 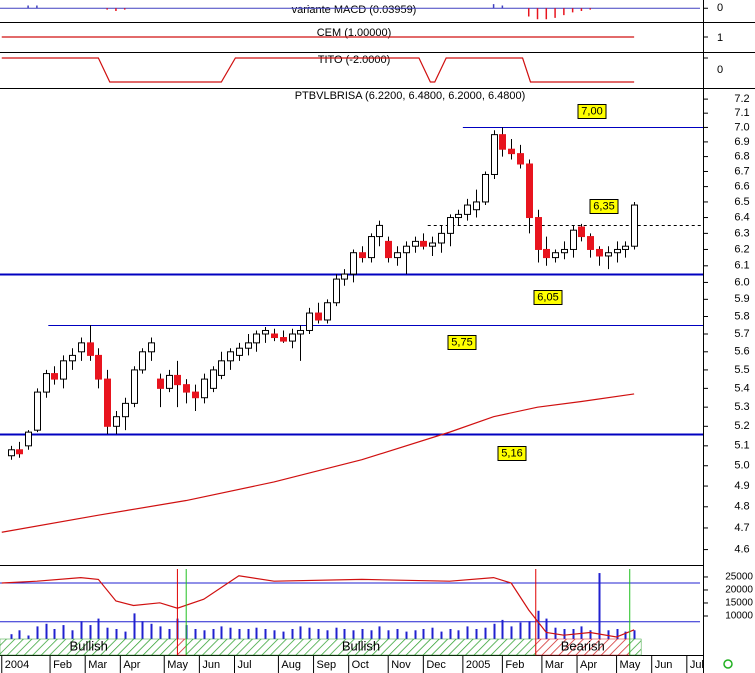 I want to click on y-tick-label: 7.1, so click(x=741, y=113).